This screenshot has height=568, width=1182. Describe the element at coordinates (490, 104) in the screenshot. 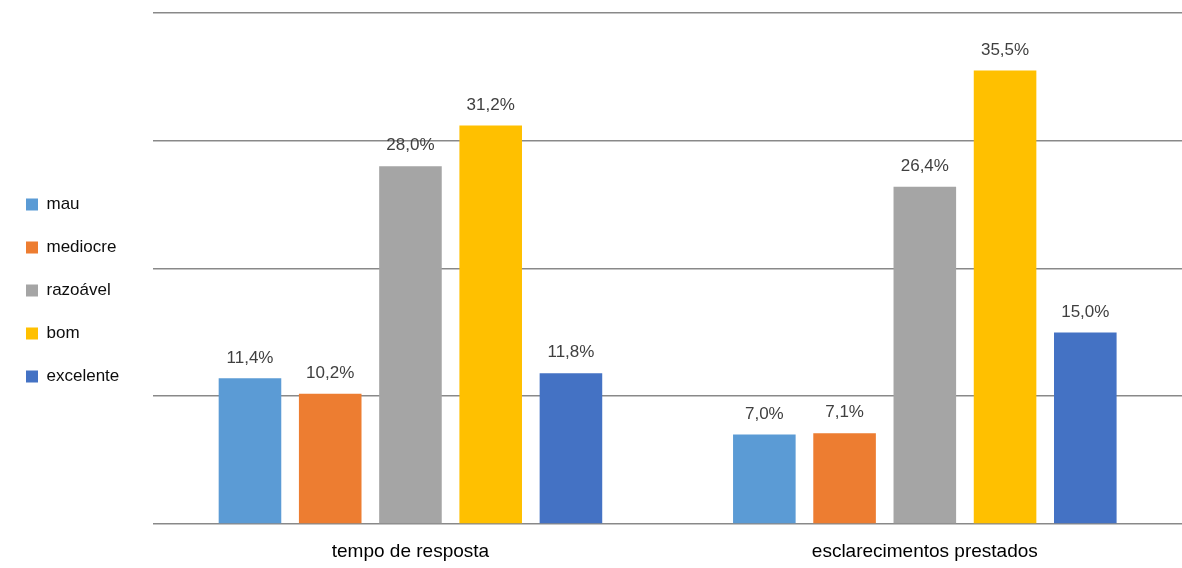

I see `data-label: 31,2%` at that location.